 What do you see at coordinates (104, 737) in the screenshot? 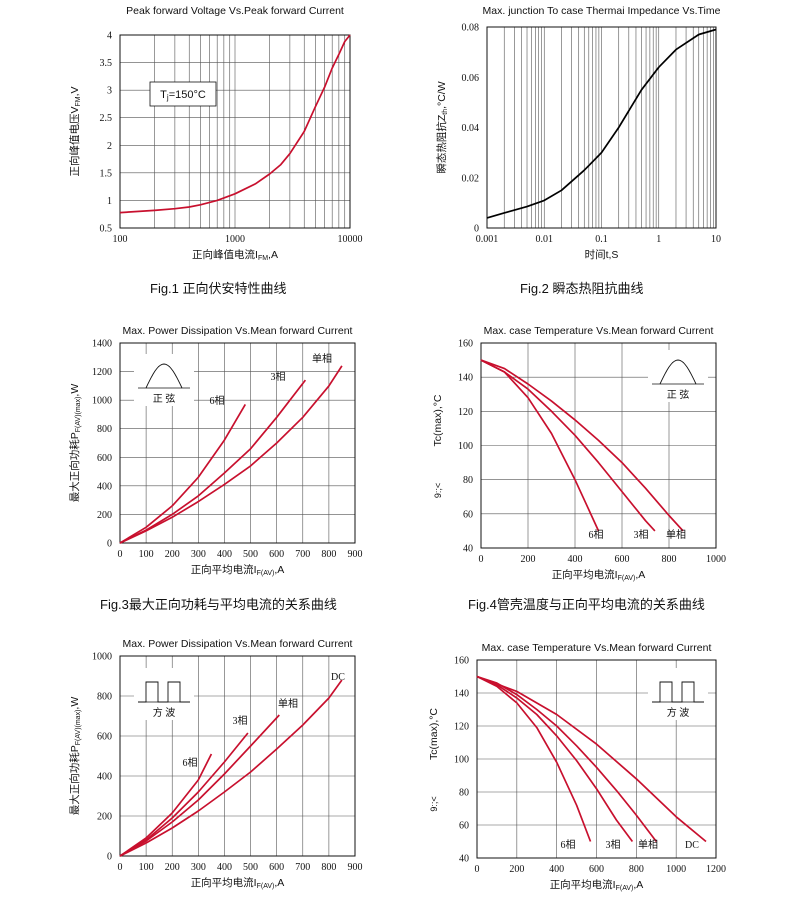
I see `y-tick-label: 600` at bounding box center [104, 737].